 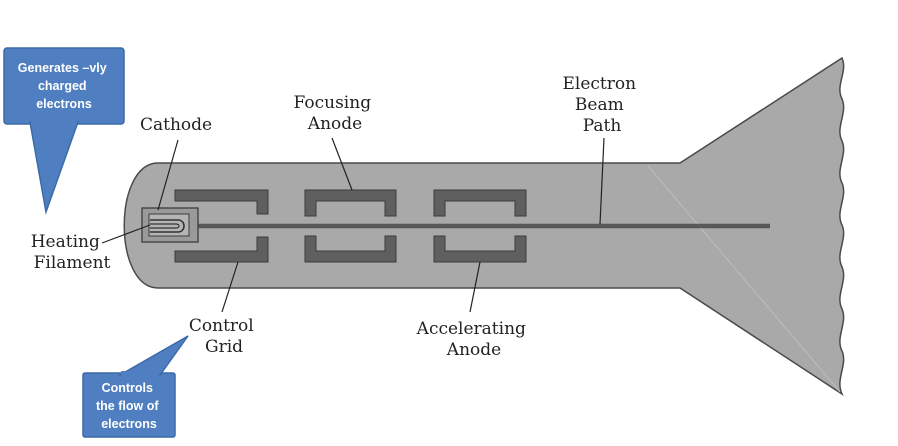 I want to click on callout-cathode-pointer, so click(x=54, y=168).